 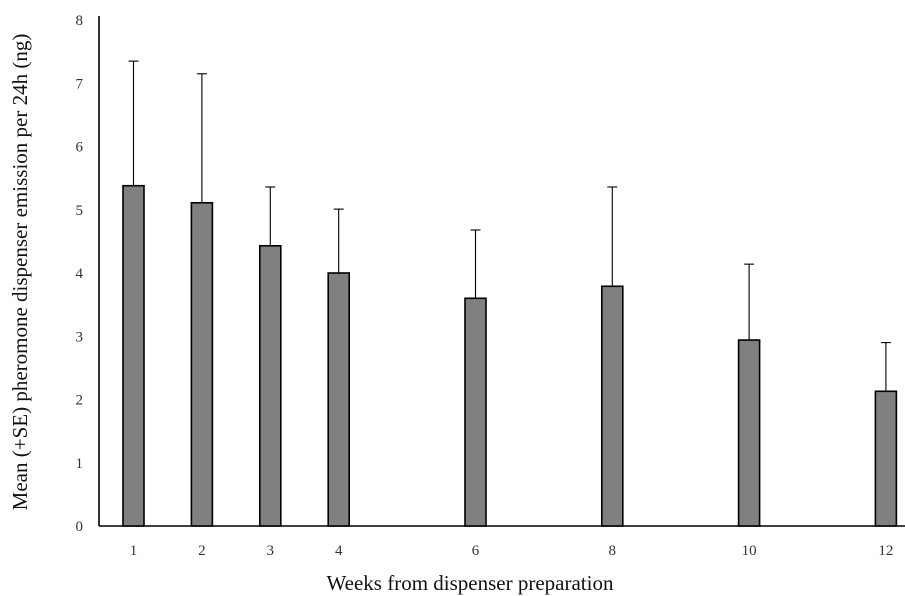 What do you see at coordinates (80, 211) in the screenshot?
I see `y-tick-label: 5` at bounding box center [80, 211].